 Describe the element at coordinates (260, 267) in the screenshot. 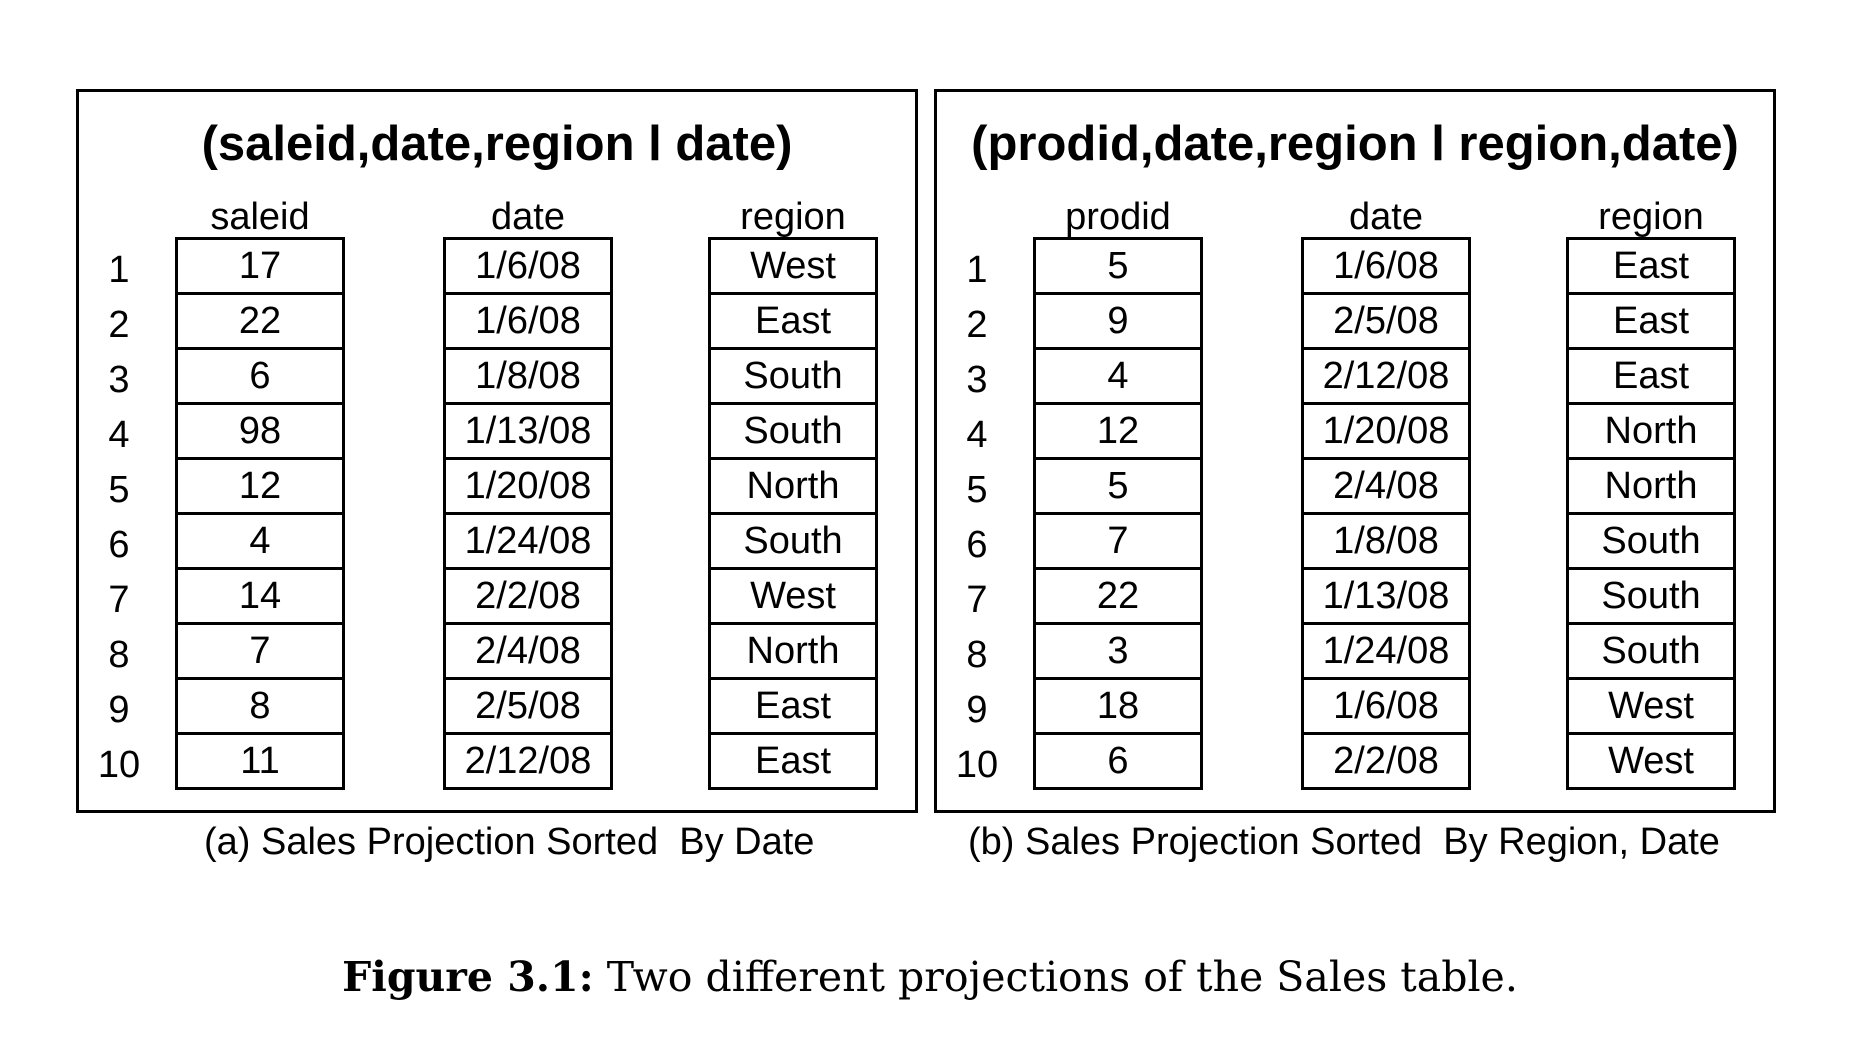

I see `table-cell: 17` at that location.